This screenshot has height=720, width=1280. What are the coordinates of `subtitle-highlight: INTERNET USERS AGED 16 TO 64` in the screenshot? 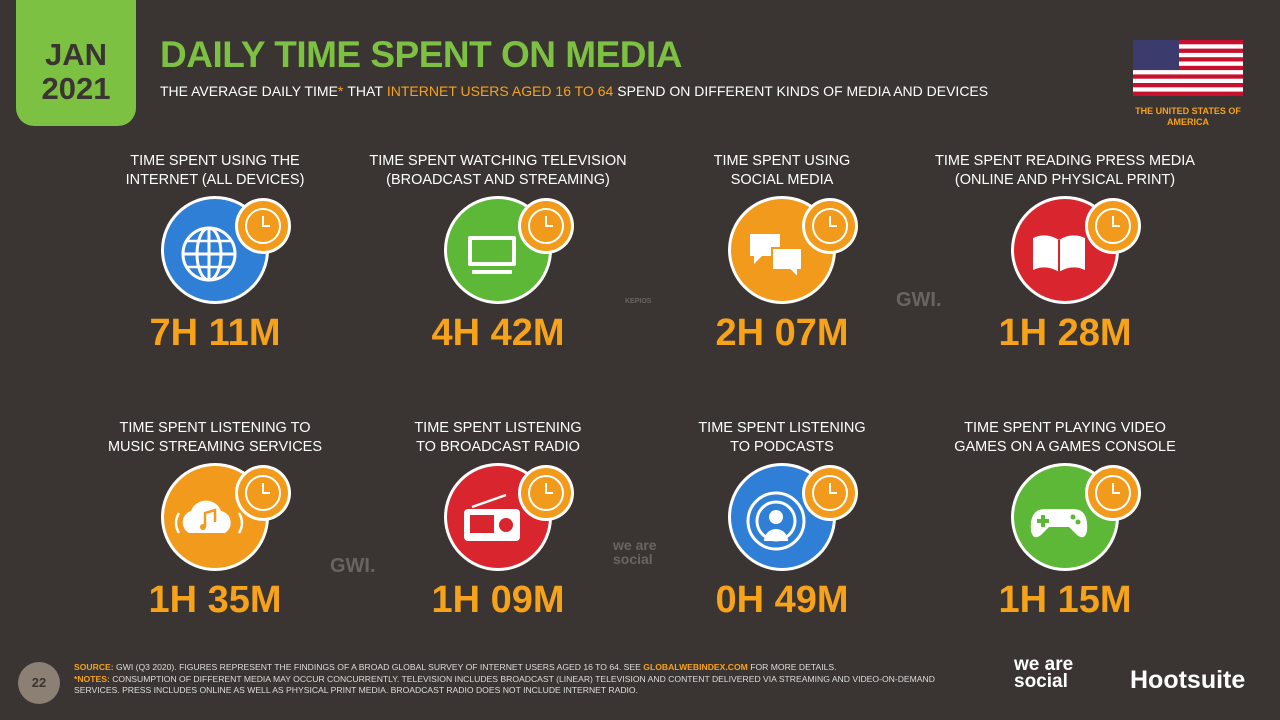 It's located at (500, 91).